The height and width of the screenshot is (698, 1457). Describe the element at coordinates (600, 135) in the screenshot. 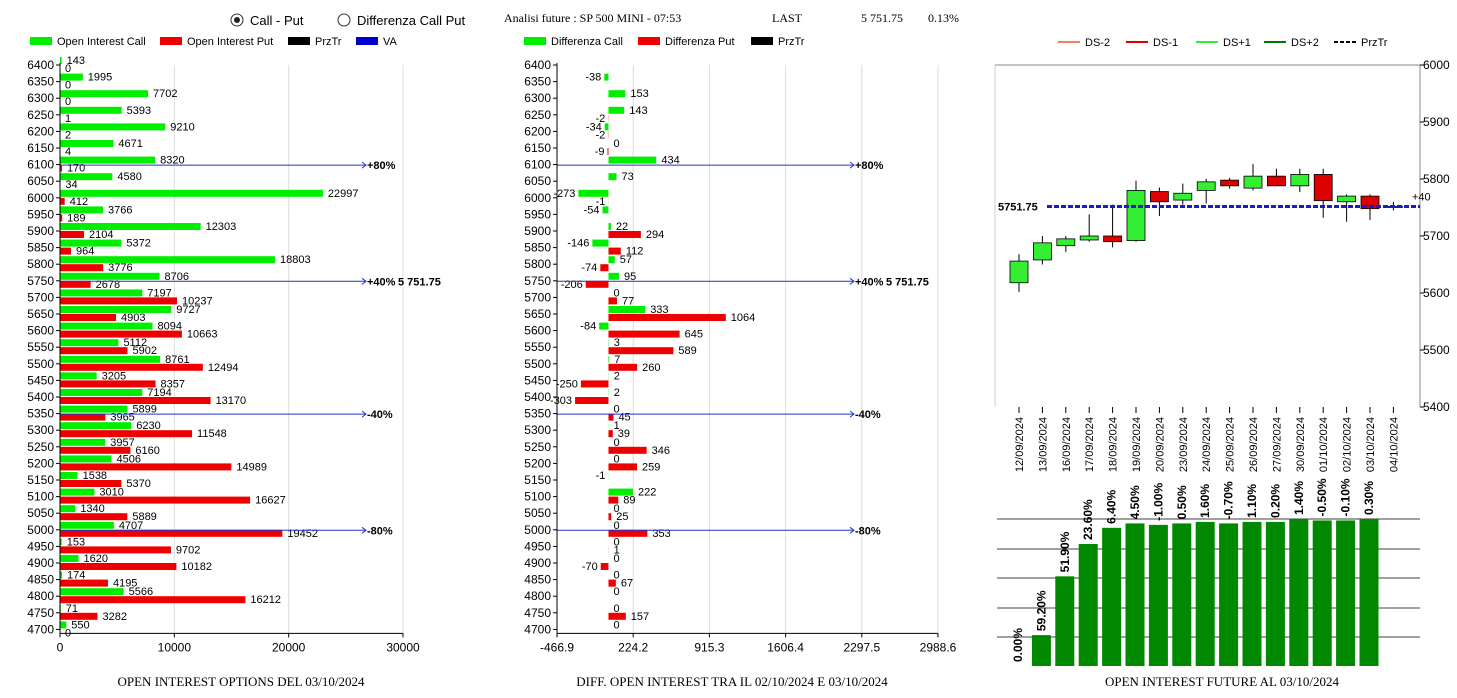

I see `put-value-label: -2` at that location.